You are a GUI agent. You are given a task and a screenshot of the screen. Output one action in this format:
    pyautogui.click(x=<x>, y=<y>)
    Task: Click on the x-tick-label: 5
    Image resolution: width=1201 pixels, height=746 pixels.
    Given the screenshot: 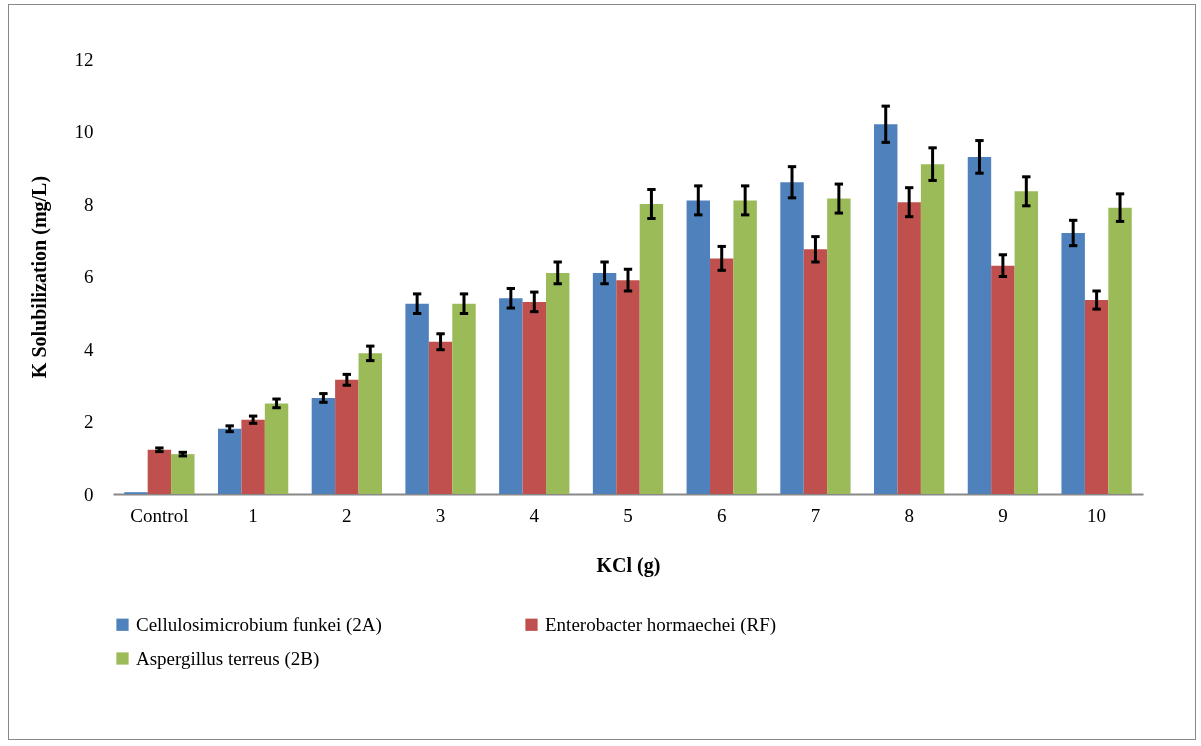 What is the action you would take?
    pyautogui.click(x=628, y=515)
    